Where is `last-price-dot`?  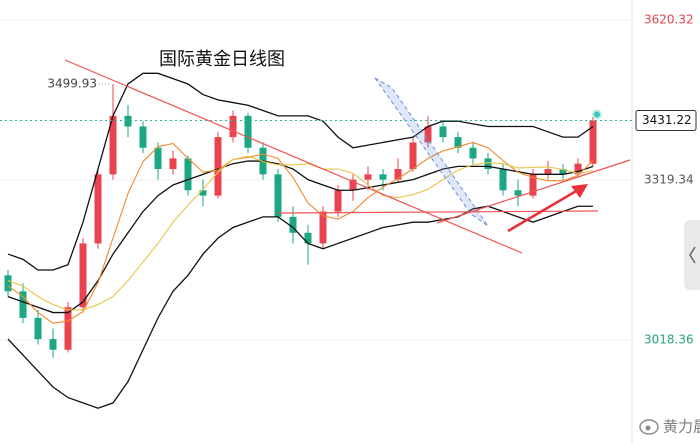
last-price-dot is located at coordinates (597, 114).